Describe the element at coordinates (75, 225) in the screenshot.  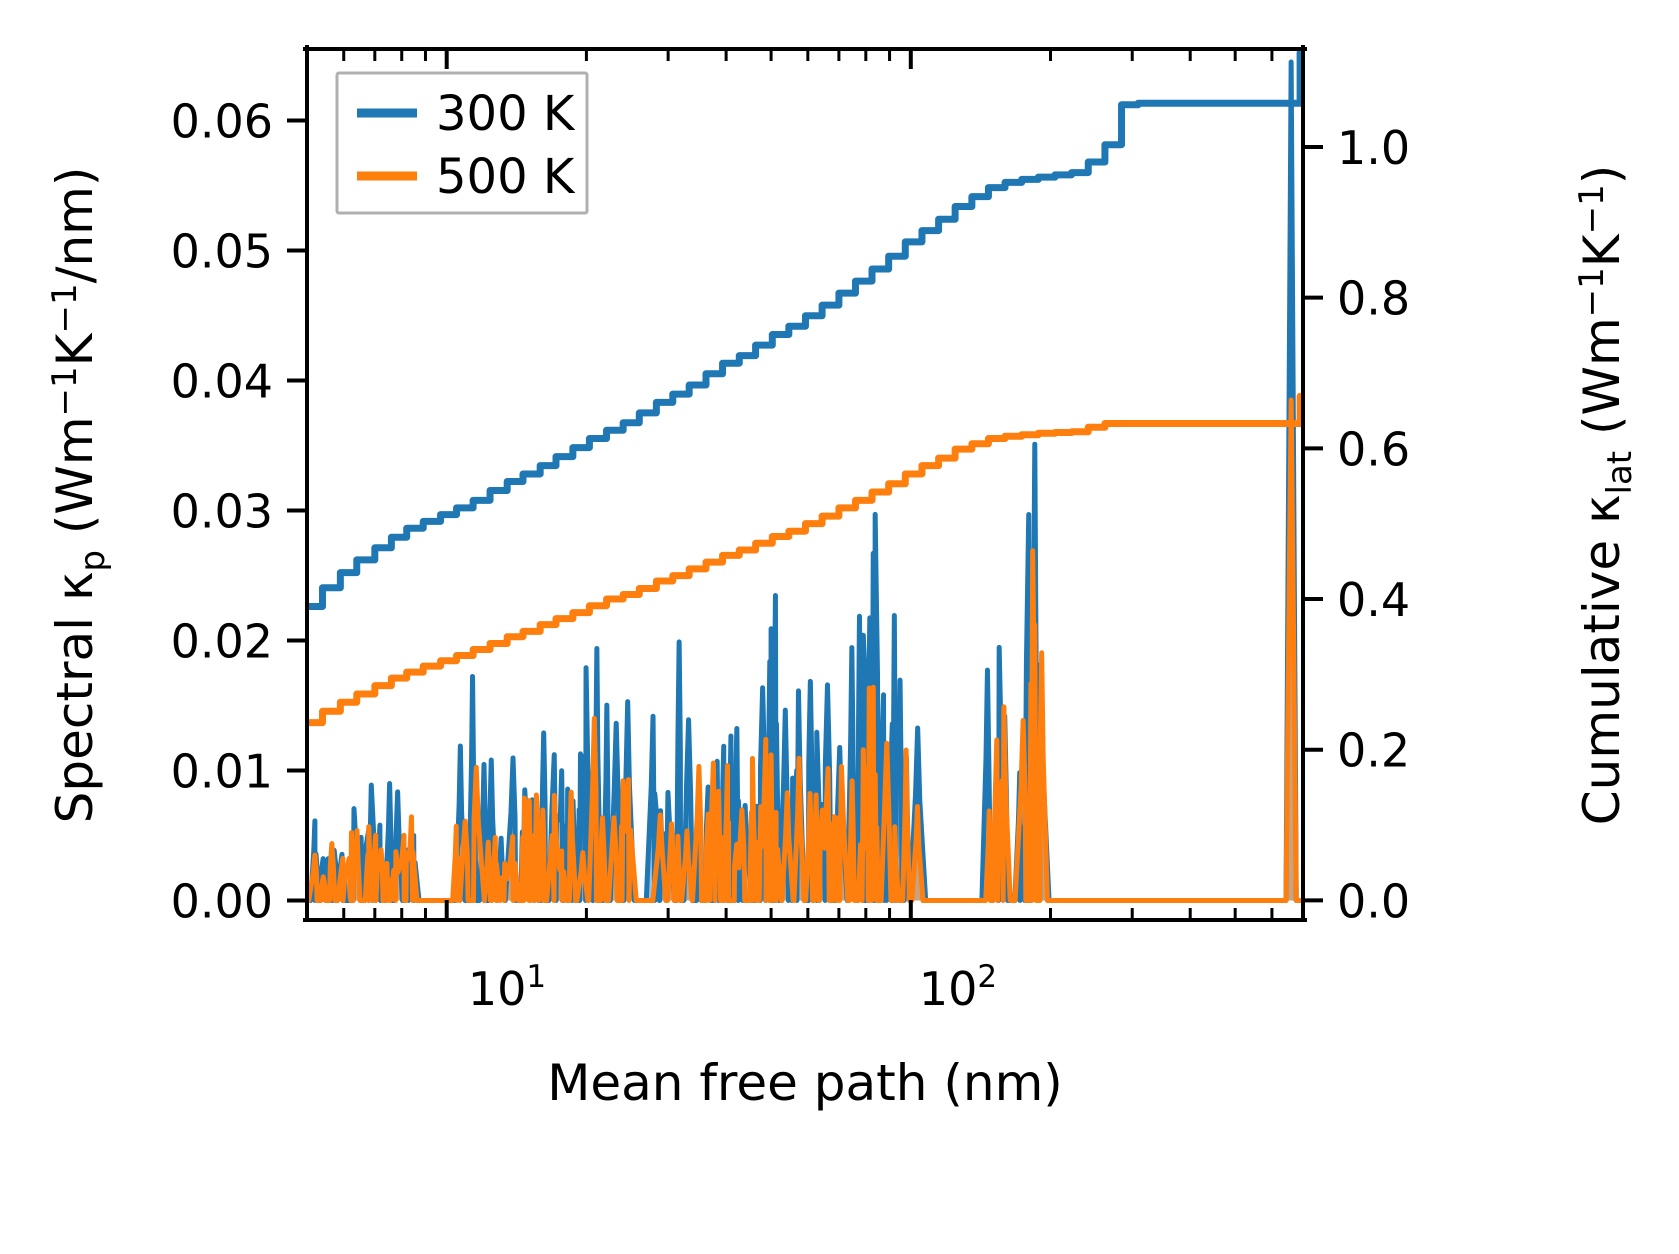
I see `left-axis-title-unit-close: /nm)` at that location.